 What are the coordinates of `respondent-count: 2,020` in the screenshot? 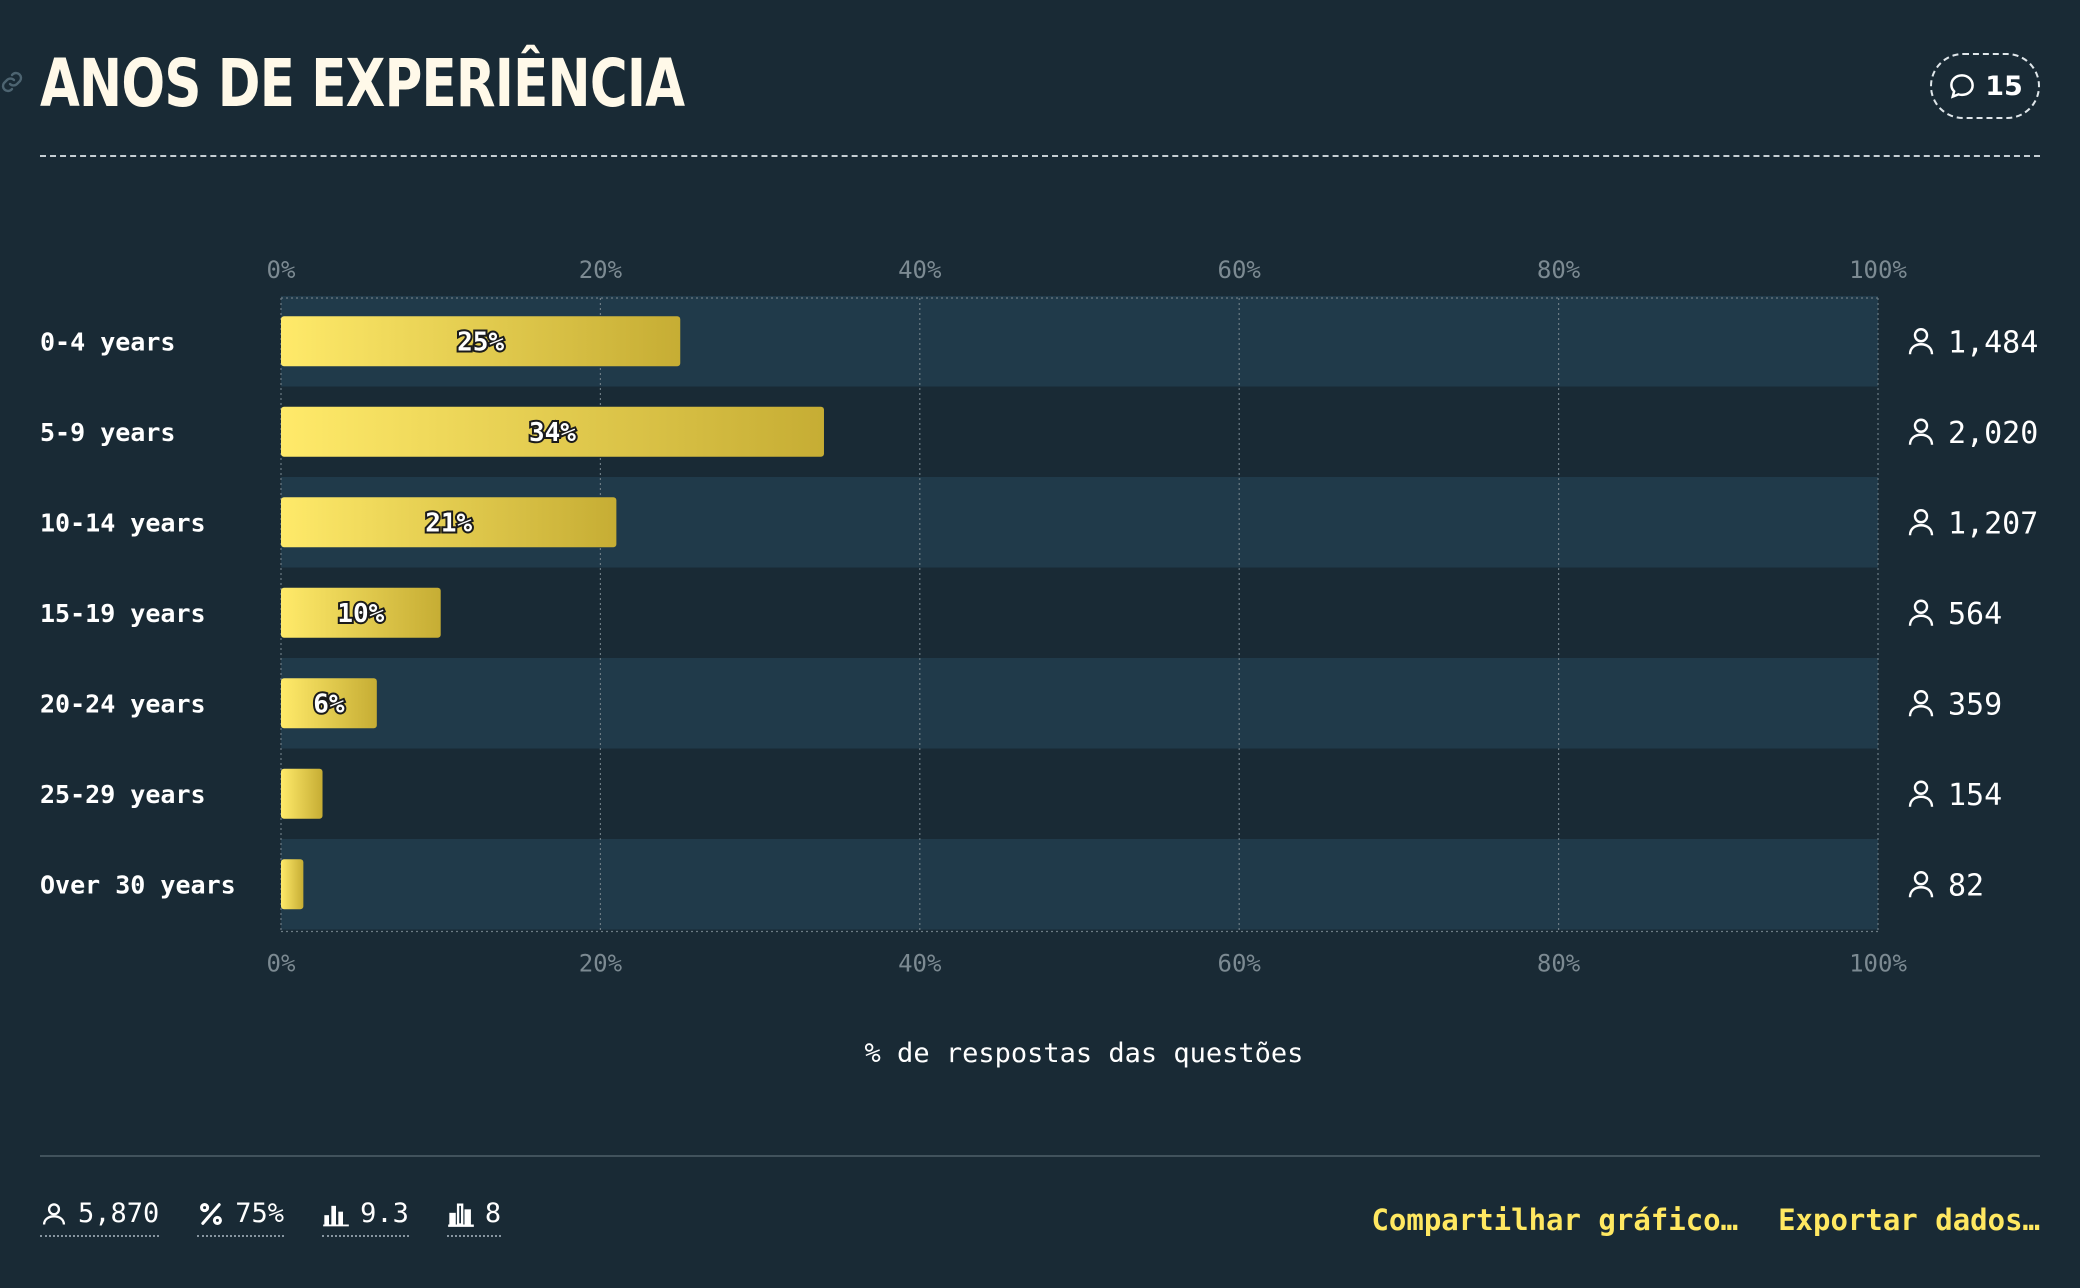 It's located at (1993, 433).